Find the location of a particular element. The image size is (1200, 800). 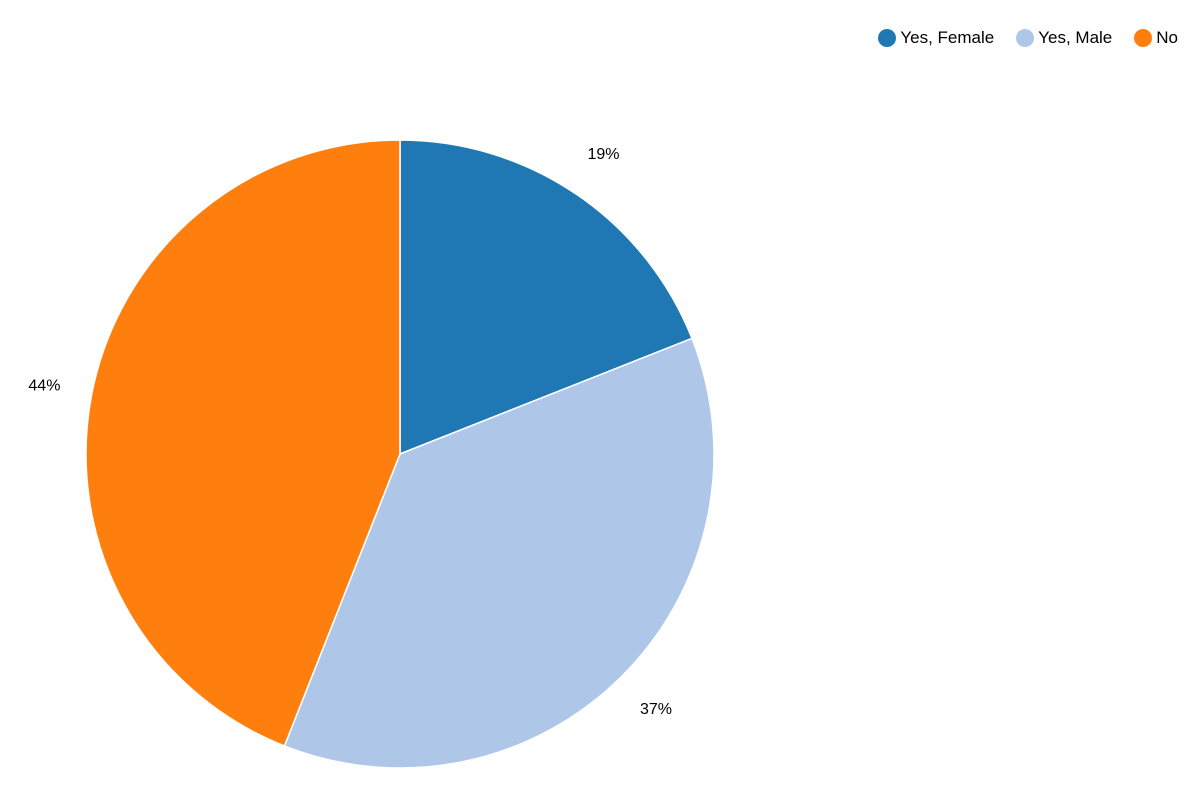

chart-legend: Yes, Female Yes, Male No is located at coordinates (1028, 38).